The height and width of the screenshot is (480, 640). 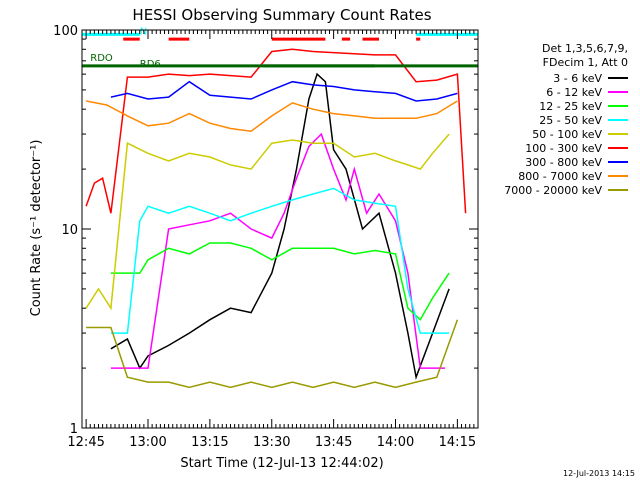 What do you see at coordinates (147, 442) in the screenshot?
I see `x-tick-label-1: 13:00` at bounding box center [147, 442].